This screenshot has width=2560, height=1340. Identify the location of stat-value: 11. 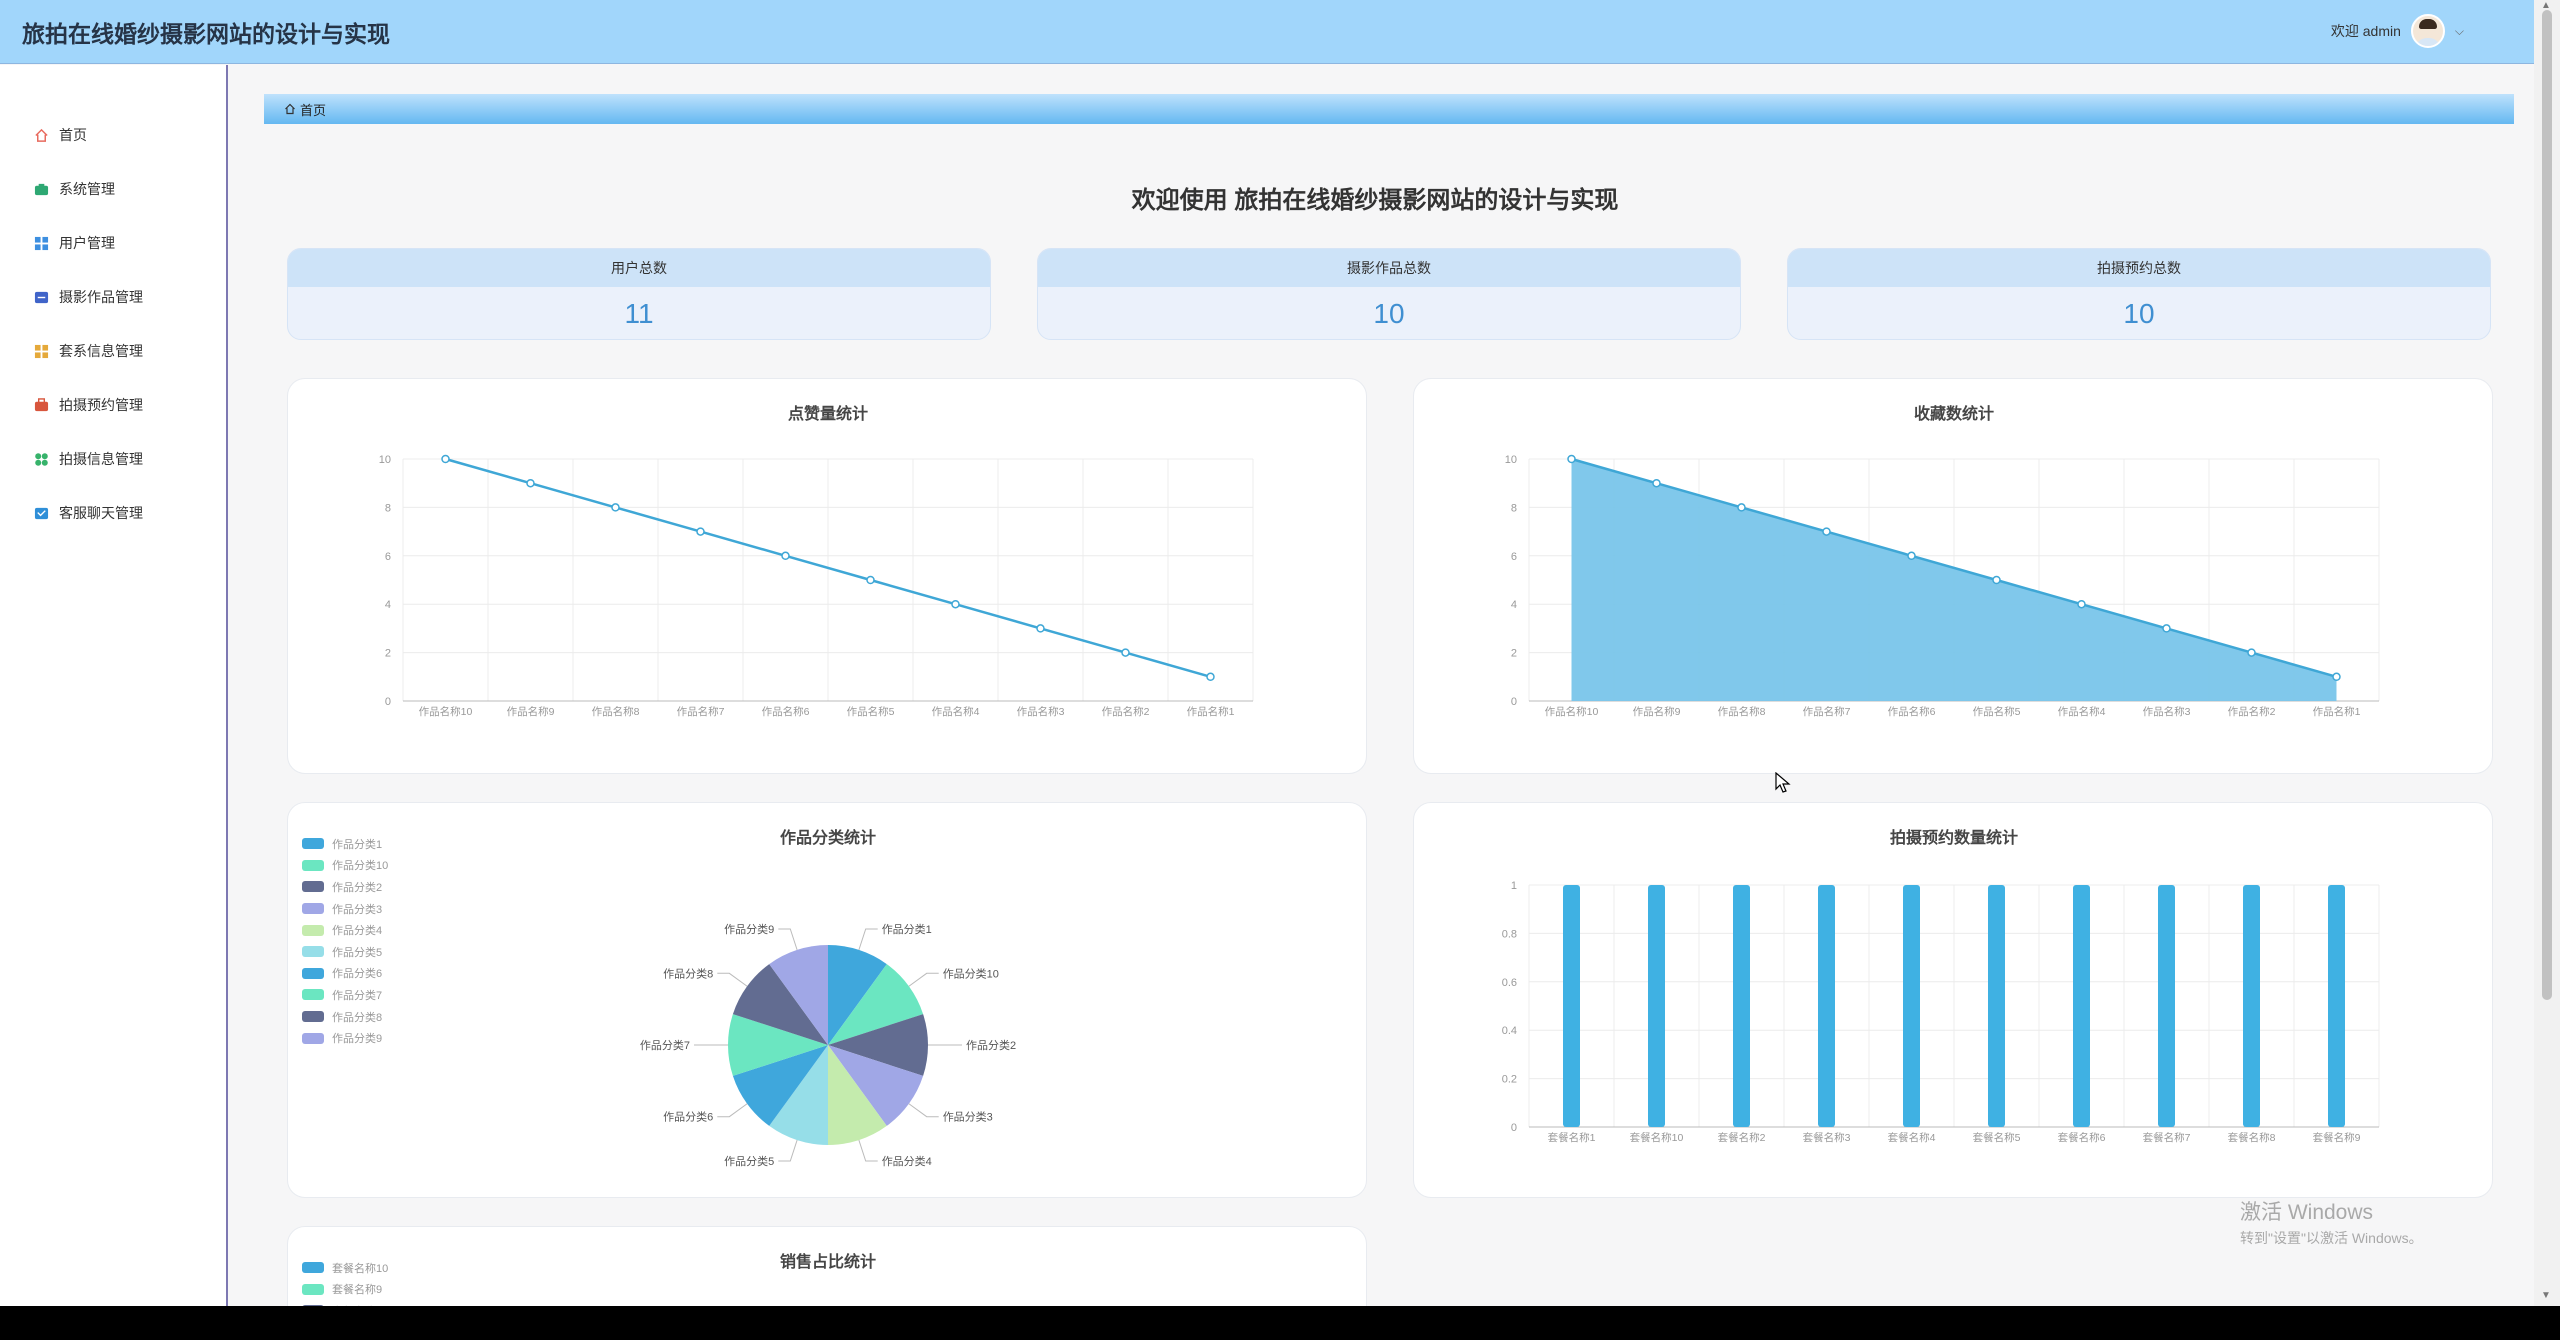
(639, 313).